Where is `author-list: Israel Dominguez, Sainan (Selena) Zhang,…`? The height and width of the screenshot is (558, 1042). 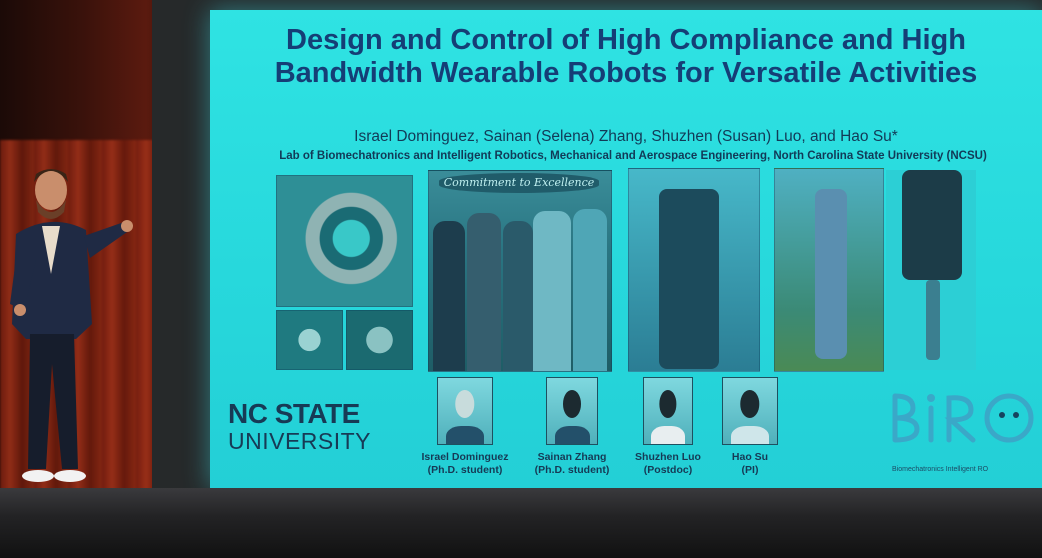 author-list: Israel Dominguez, Sainan (Selena) Zhang,… is located at coordinates (626, 136).